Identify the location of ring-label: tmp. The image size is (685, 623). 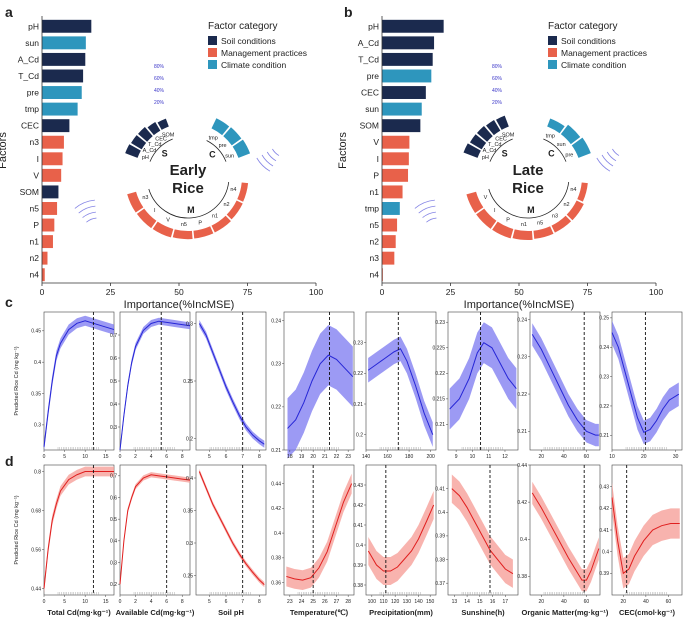
(550, 137).